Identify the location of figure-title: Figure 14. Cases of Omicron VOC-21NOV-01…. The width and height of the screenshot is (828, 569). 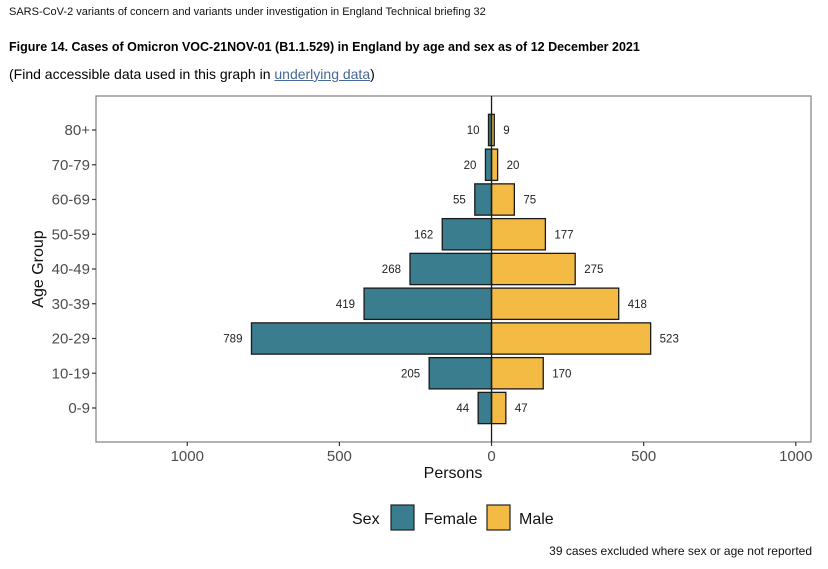
(324, 47).